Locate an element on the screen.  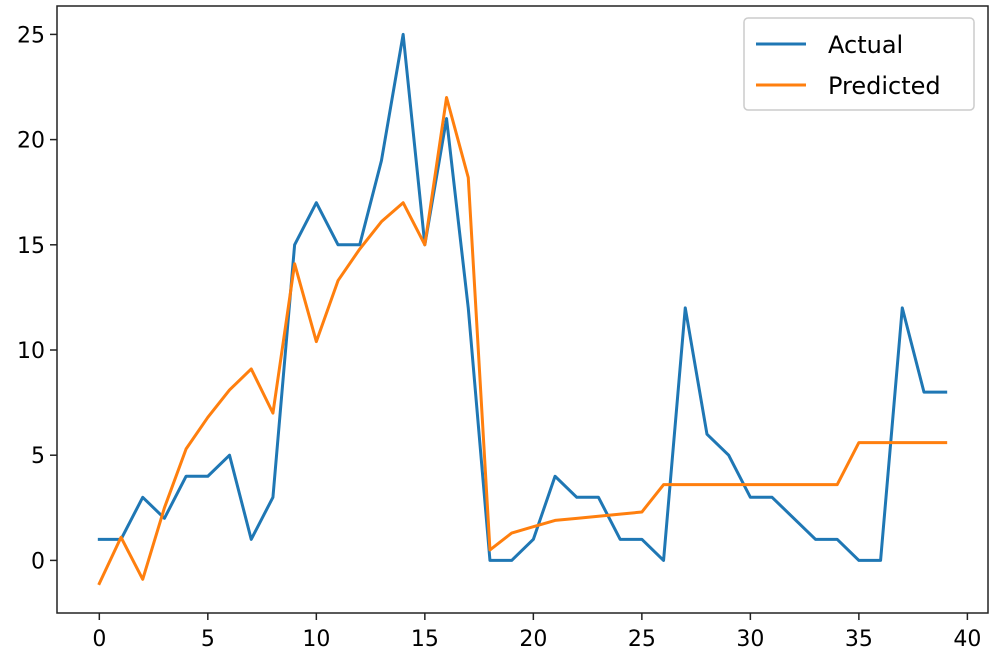
x-tick-label: 30 is located at coordinates (750, 639).